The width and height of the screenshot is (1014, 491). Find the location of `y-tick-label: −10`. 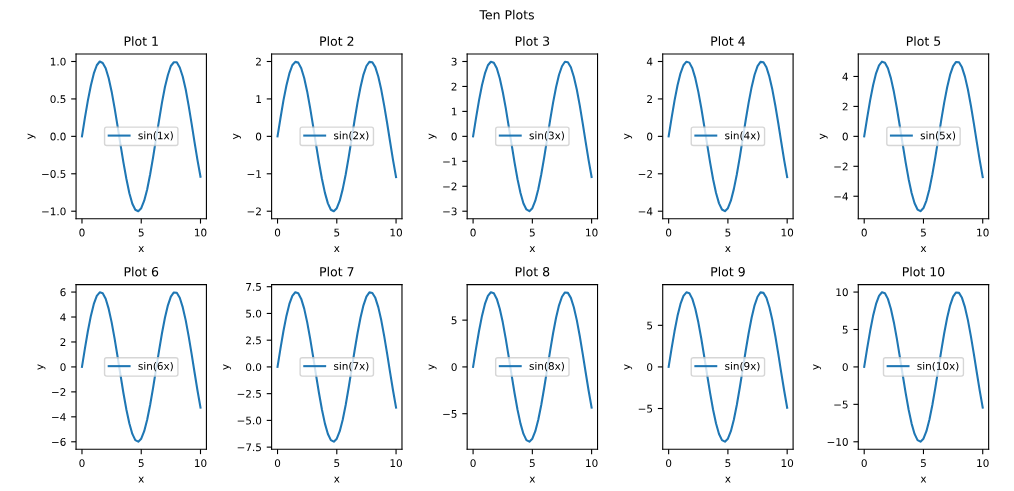

y-tick-label: −10 is located at coordinates (837, 442).